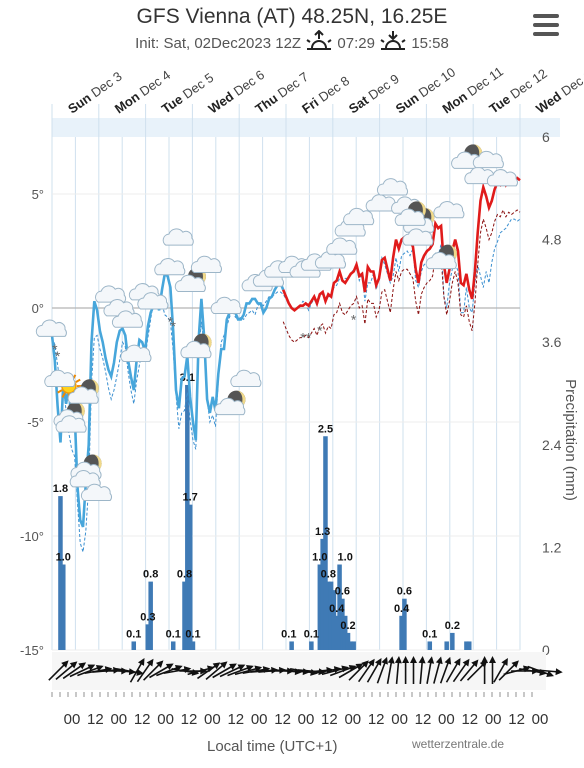 This screenshot has width=584, height=768. I want to click on precip-label: 1.7, so click(189, 498).